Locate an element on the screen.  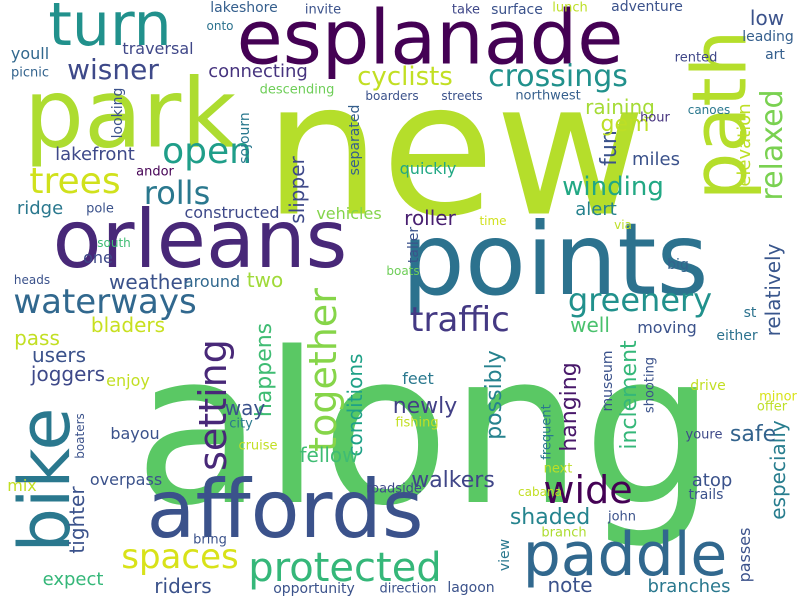
word-time: time is located at coordinates (493, 221).